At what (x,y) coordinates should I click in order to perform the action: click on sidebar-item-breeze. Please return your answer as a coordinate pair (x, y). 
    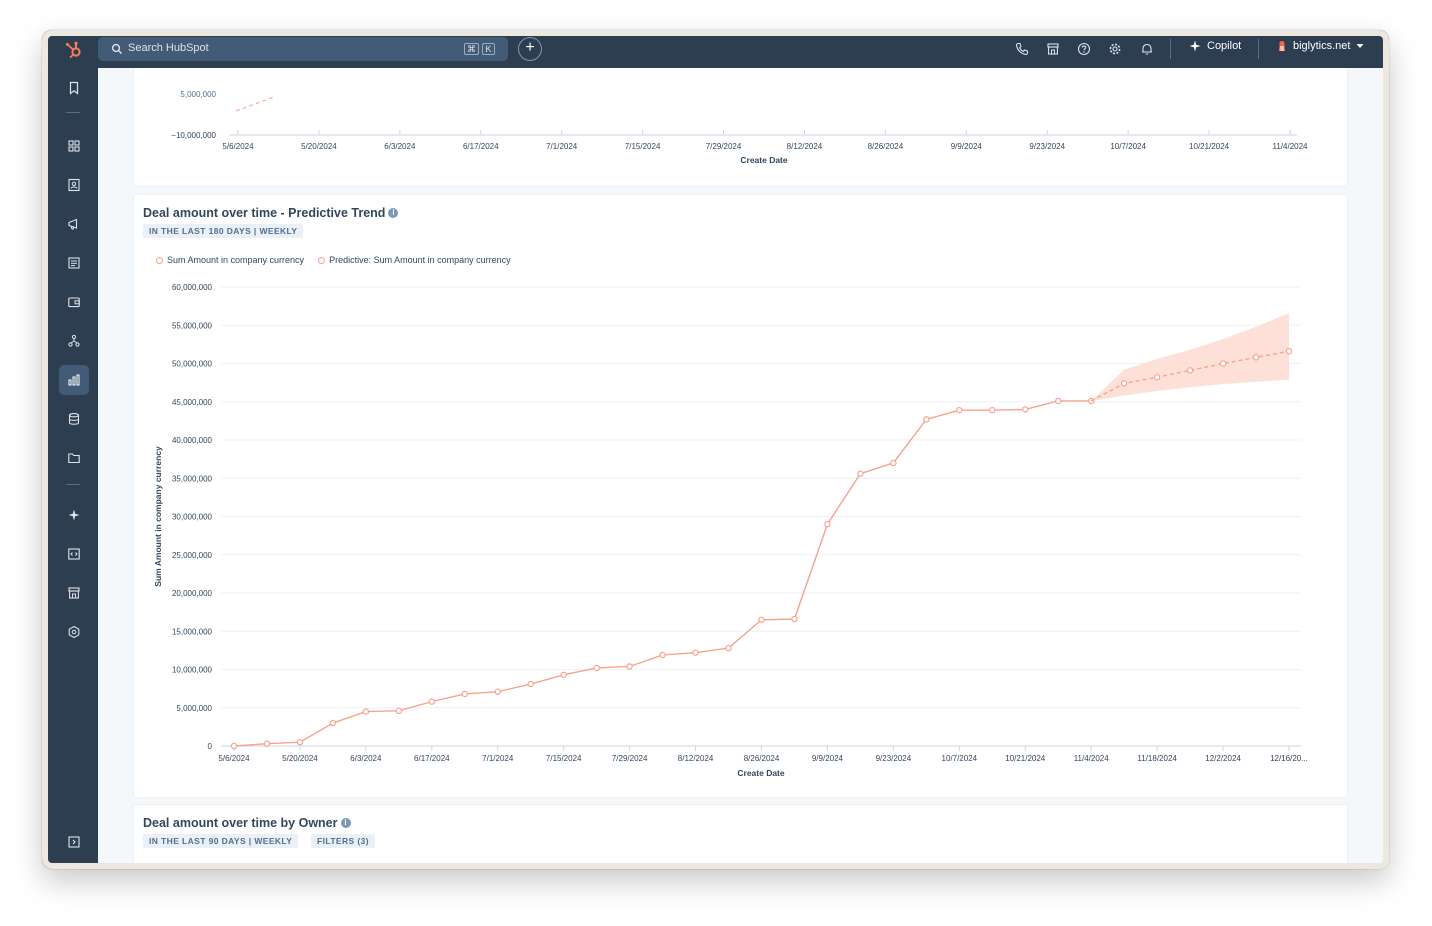
    Looking at the image, I should click on (74, 515).